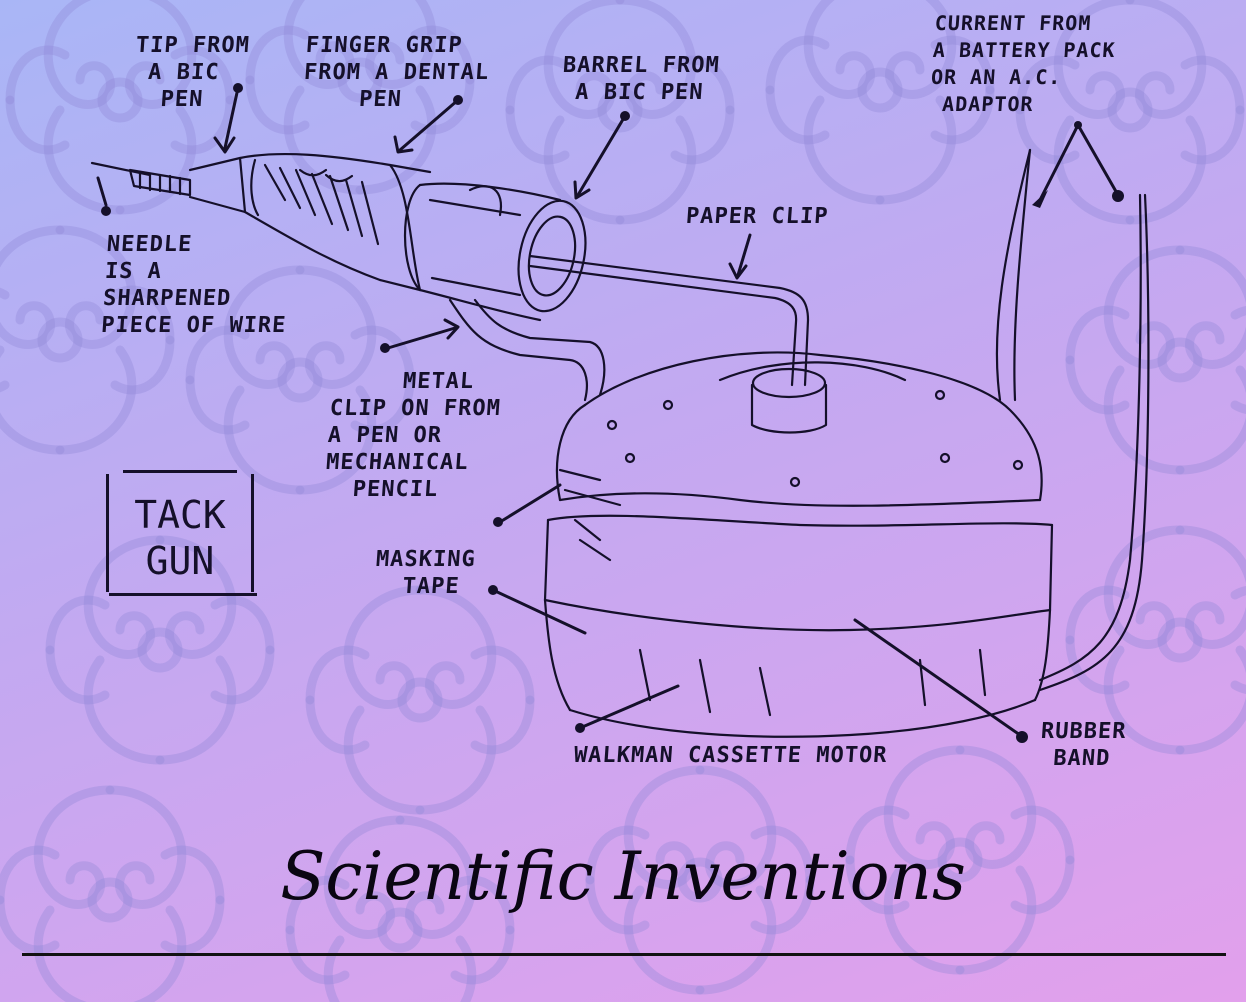  I want to click on tack-gun-label: TACK GUN, so click(180, 538).